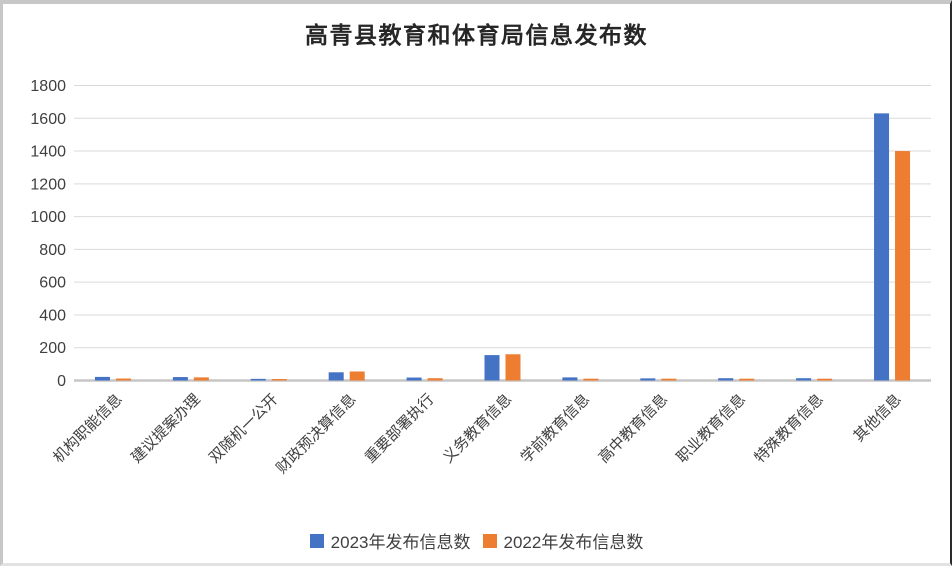 This screenshot has width=952, height=566. I want to click on y-tick-label: 200, so click(52, 348).